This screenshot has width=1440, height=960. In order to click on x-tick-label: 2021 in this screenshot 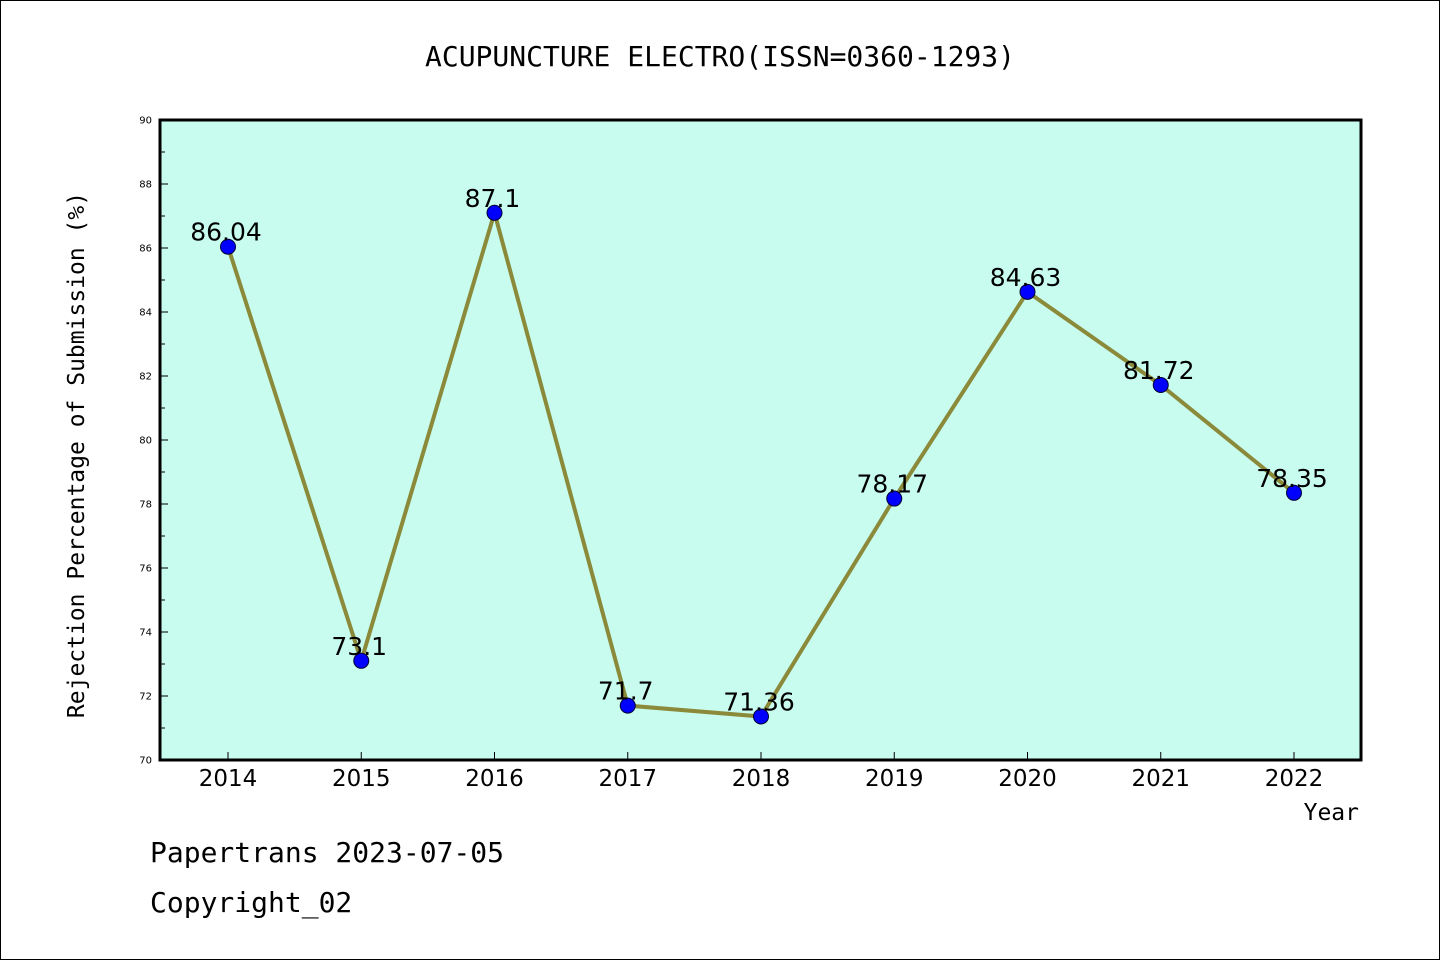, I will do `click(1160, 779)`.